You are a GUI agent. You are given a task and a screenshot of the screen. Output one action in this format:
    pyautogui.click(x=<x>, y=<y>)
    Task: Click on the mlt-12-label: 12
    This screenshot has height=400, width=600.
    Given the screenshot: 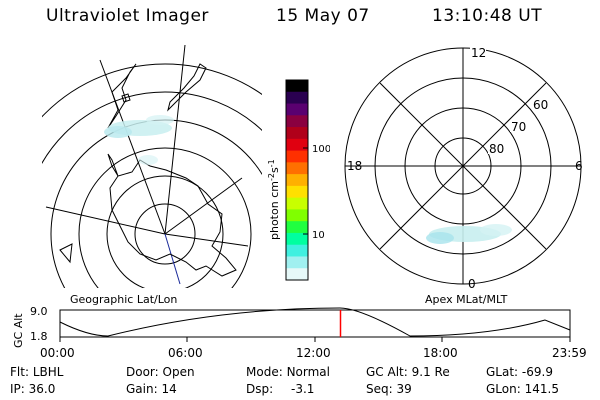 What is the action you would take?
    pyautogui.click(x=478, y=53)
    